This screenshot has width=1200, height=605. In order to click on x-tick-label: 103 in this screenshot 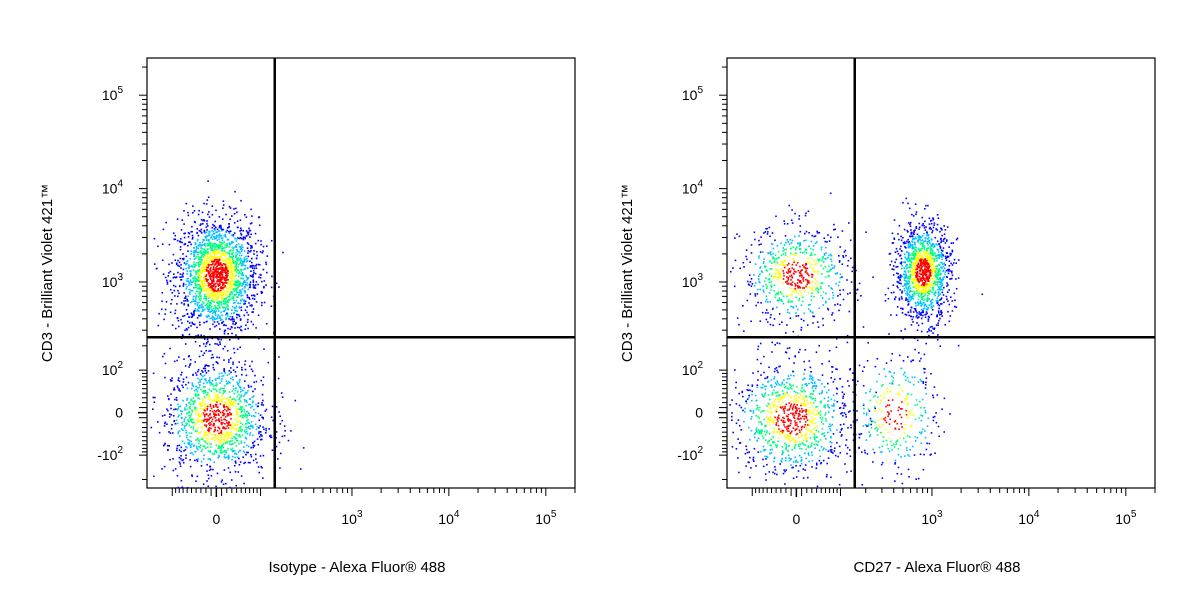, I will do `click(352, 518)`.